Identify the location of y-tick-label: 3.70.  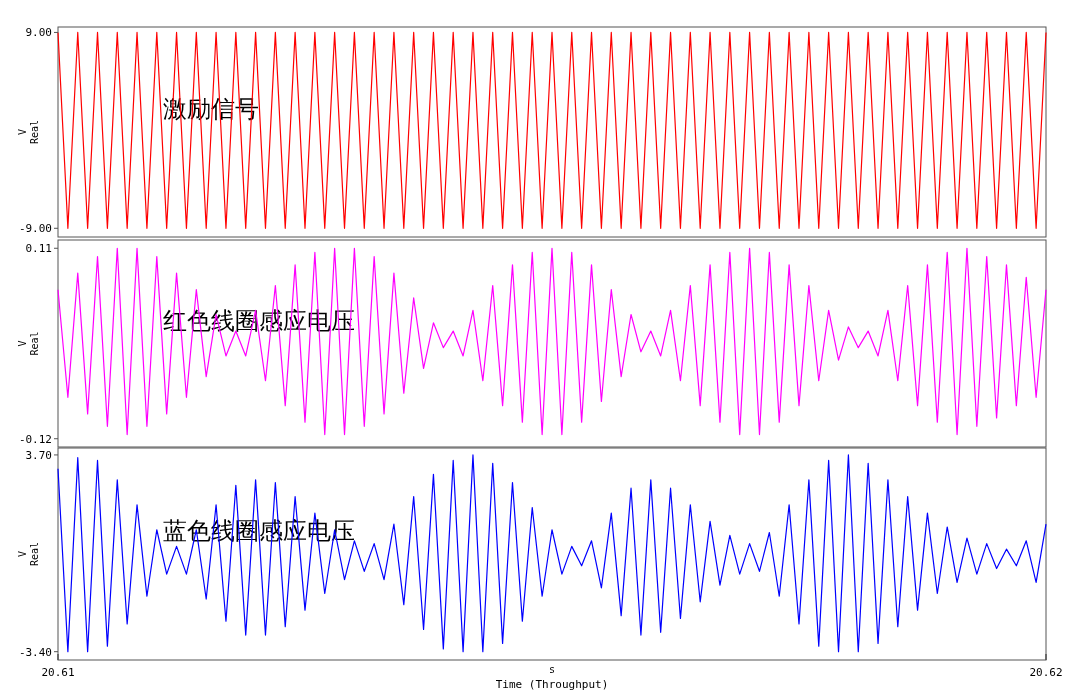
(38, 455).